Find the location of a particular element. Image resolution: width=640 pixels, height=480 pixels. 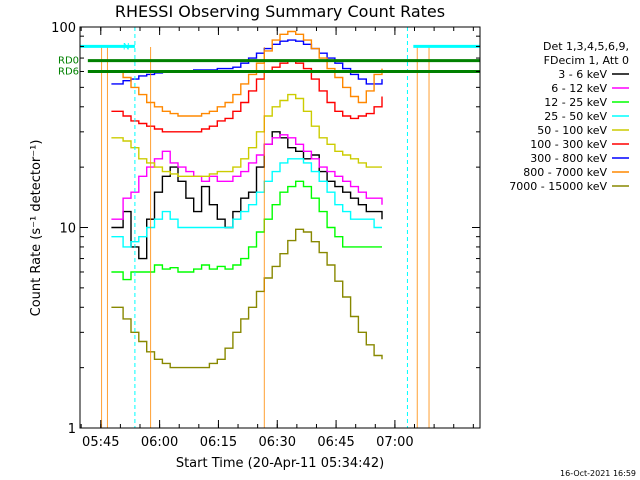

x-axis-label: Start Time (20-Apr-11 05:34:42) is located at coordinates (280, 463).